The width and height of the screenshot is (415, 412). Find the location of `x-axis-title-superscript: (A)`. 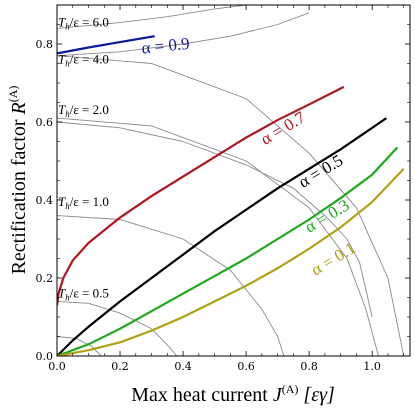

x-axis-title-superscript: (A) is located at coordinates (290, 389).